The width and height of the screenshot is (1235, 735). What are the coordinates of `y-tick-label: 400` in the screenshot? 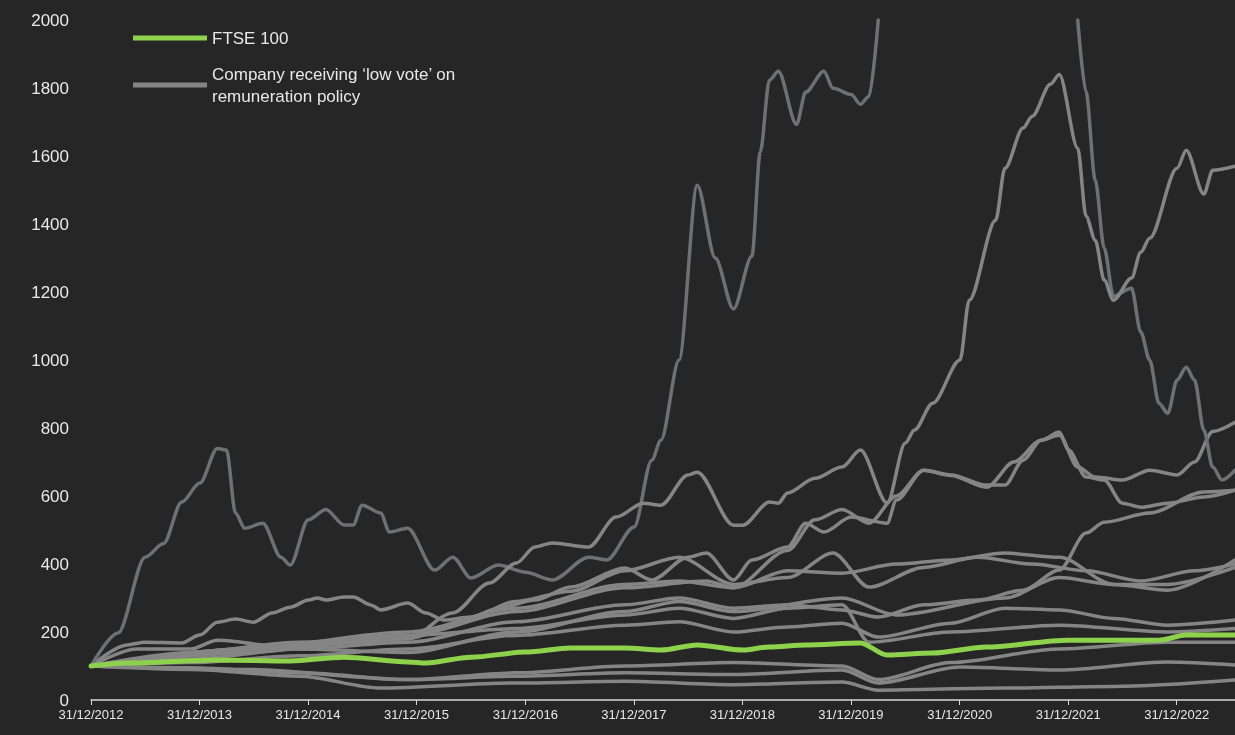 It's located at (54, 564).